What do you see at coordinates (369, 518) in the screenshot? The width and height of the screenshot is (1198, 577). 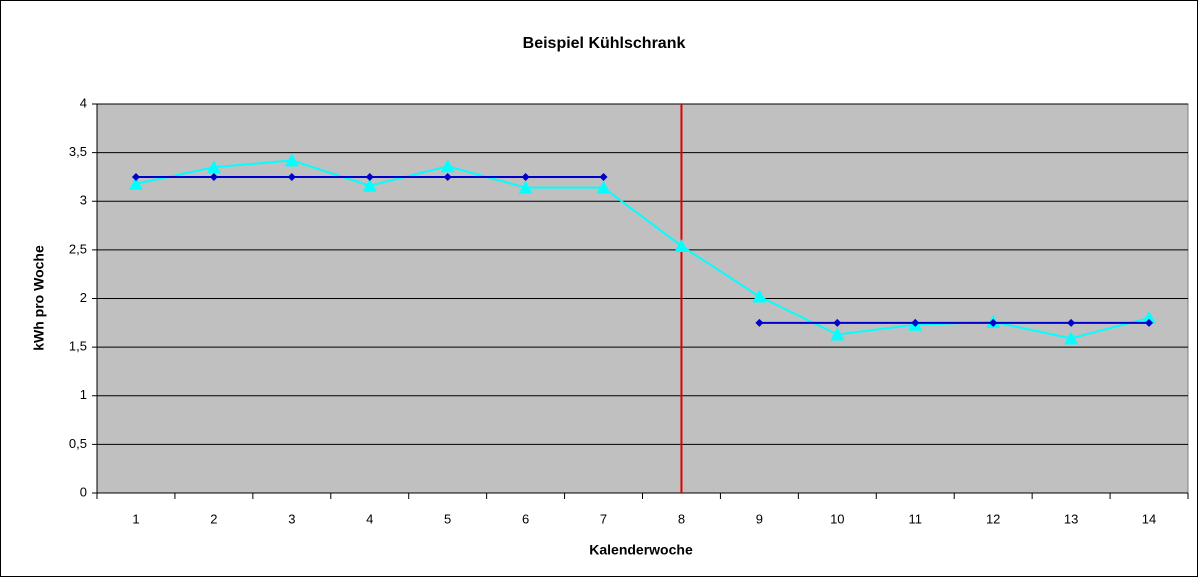 I see `x-tick-label: 4` at bounding box center [369, 518].